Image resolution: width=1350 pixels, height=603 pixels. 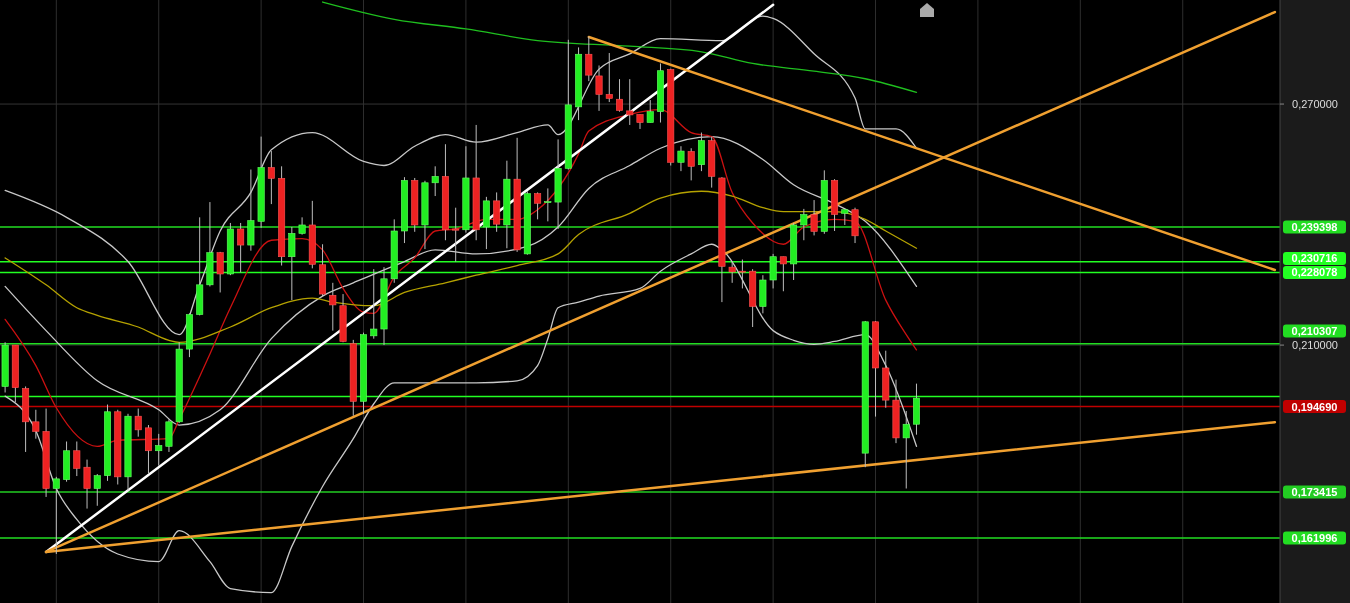 I want to click on ref-line-label: 0,239398, so click(x=1314, y=226).